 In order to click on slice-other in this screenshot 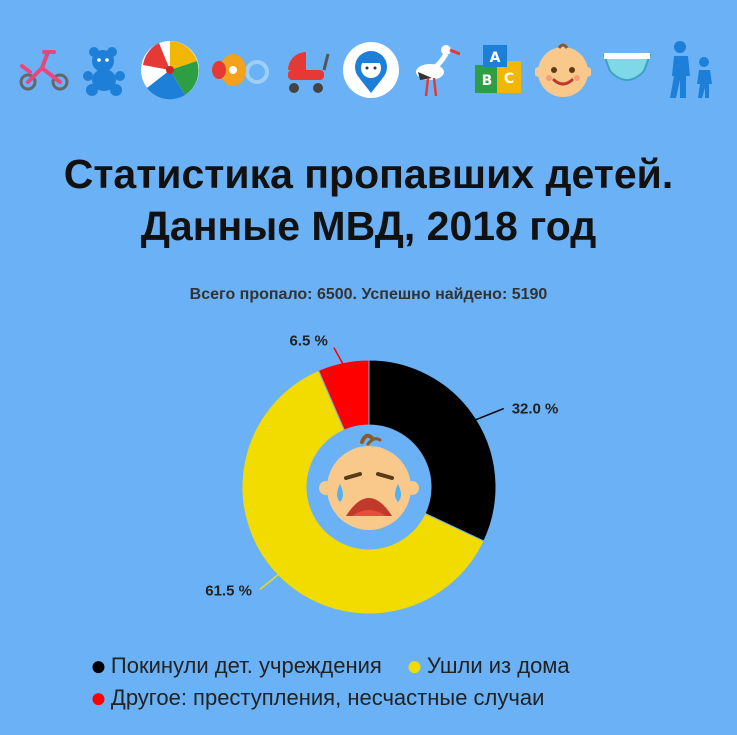, I will do `click(343, 395)`.